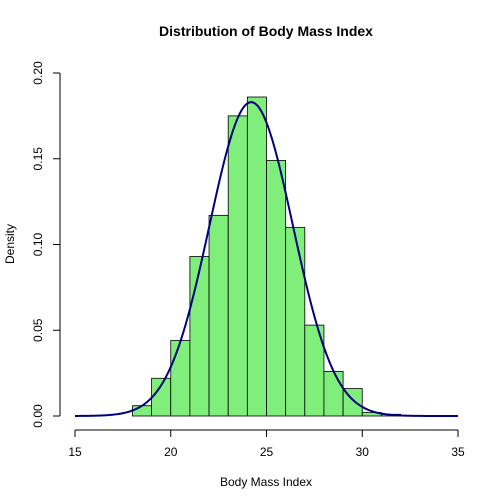  I want to click on y-tick-label: 0.05, so click(38, 330).